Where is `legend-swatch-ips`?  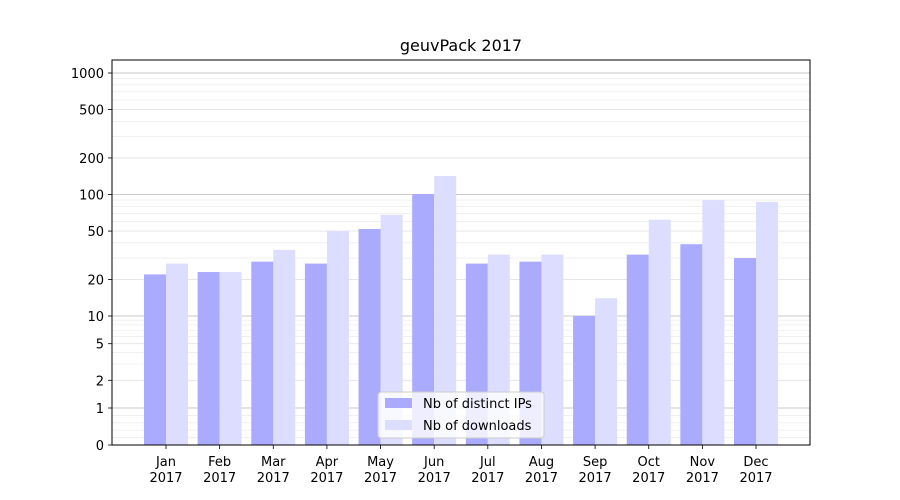 legend-swatch-ips is located at coordinates (398, 403).